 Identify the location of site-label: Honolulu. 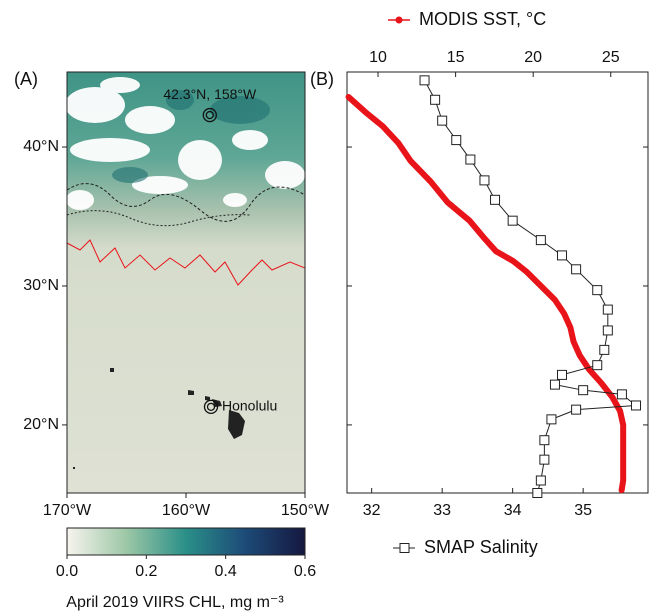
(249, 406).